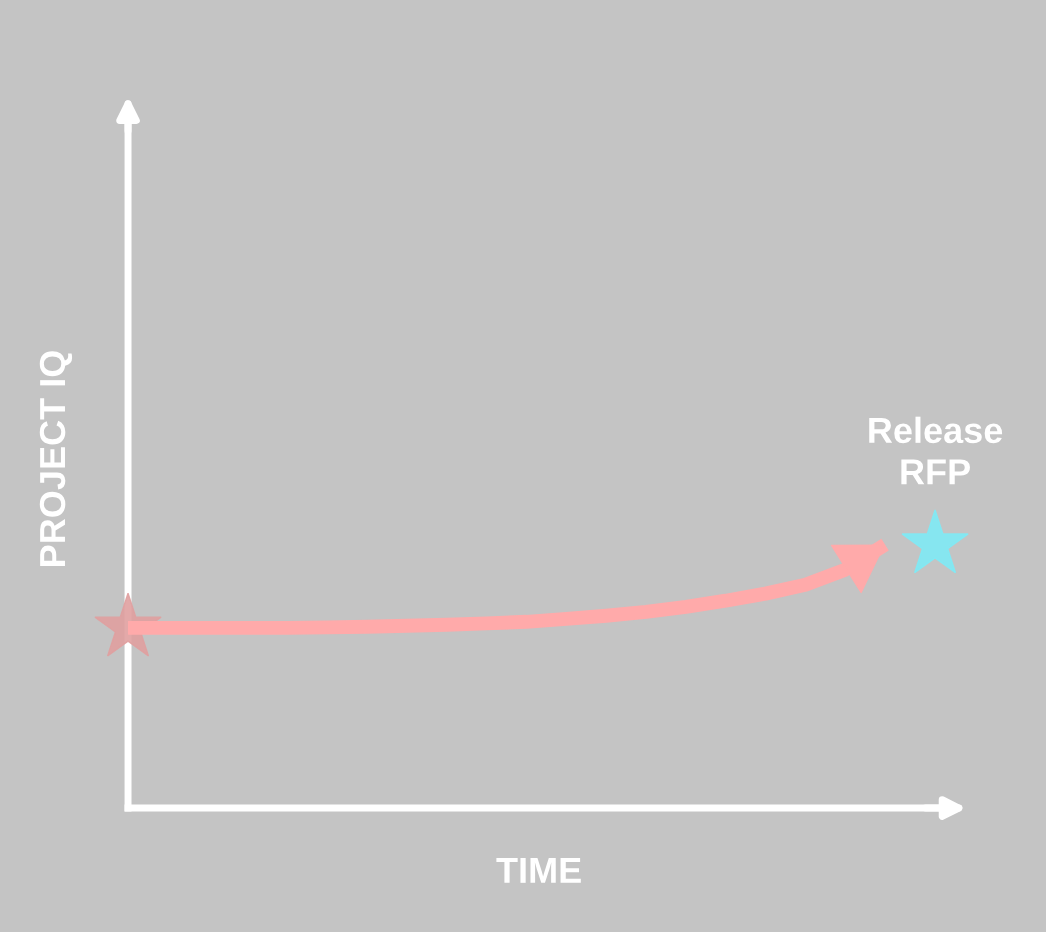 Image resolution: width=1046 pixels, height=932 pixels. I want to click on text: Release RFP, so click(936, 450).